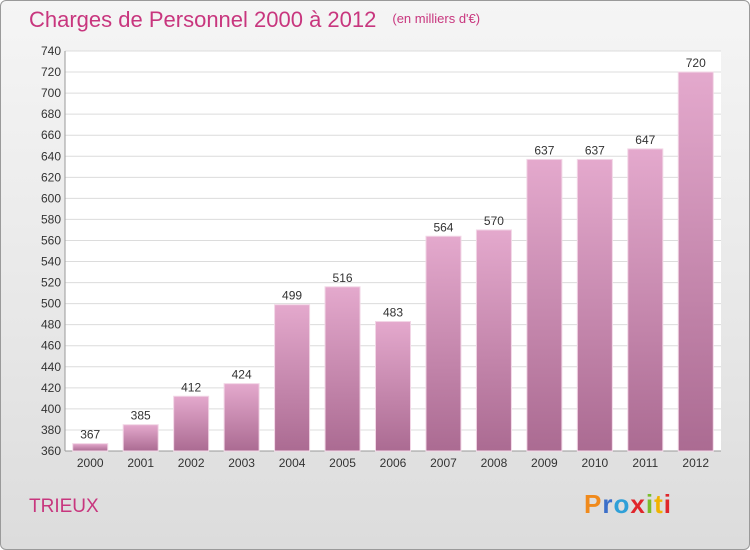 This screenshot has height=550, width=750. I want to click on y-tick-label: 640, so click(51, 156).